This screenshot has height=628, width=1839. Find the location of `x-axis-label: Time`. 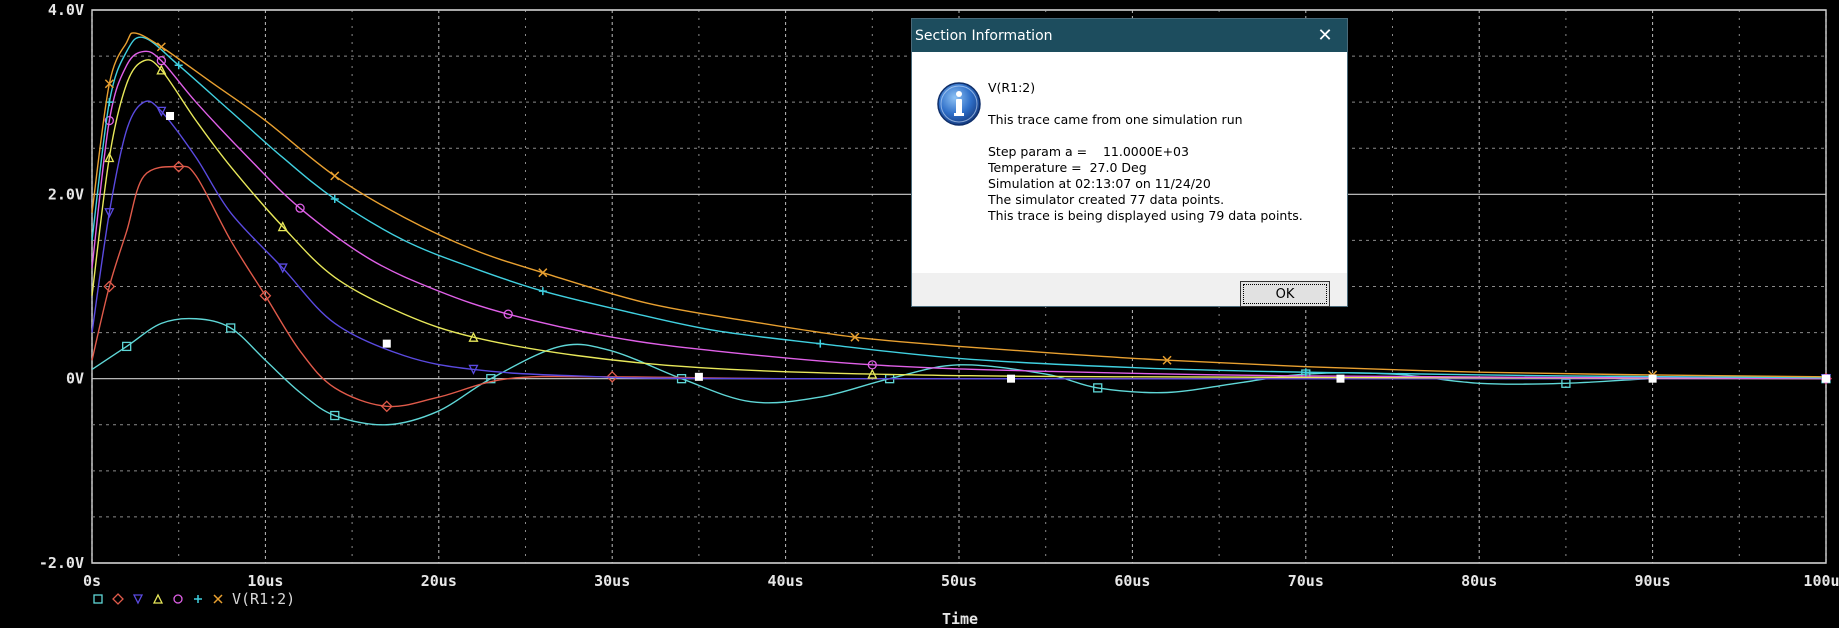

x-axis-label: Time is located at coordinates (960, 619).